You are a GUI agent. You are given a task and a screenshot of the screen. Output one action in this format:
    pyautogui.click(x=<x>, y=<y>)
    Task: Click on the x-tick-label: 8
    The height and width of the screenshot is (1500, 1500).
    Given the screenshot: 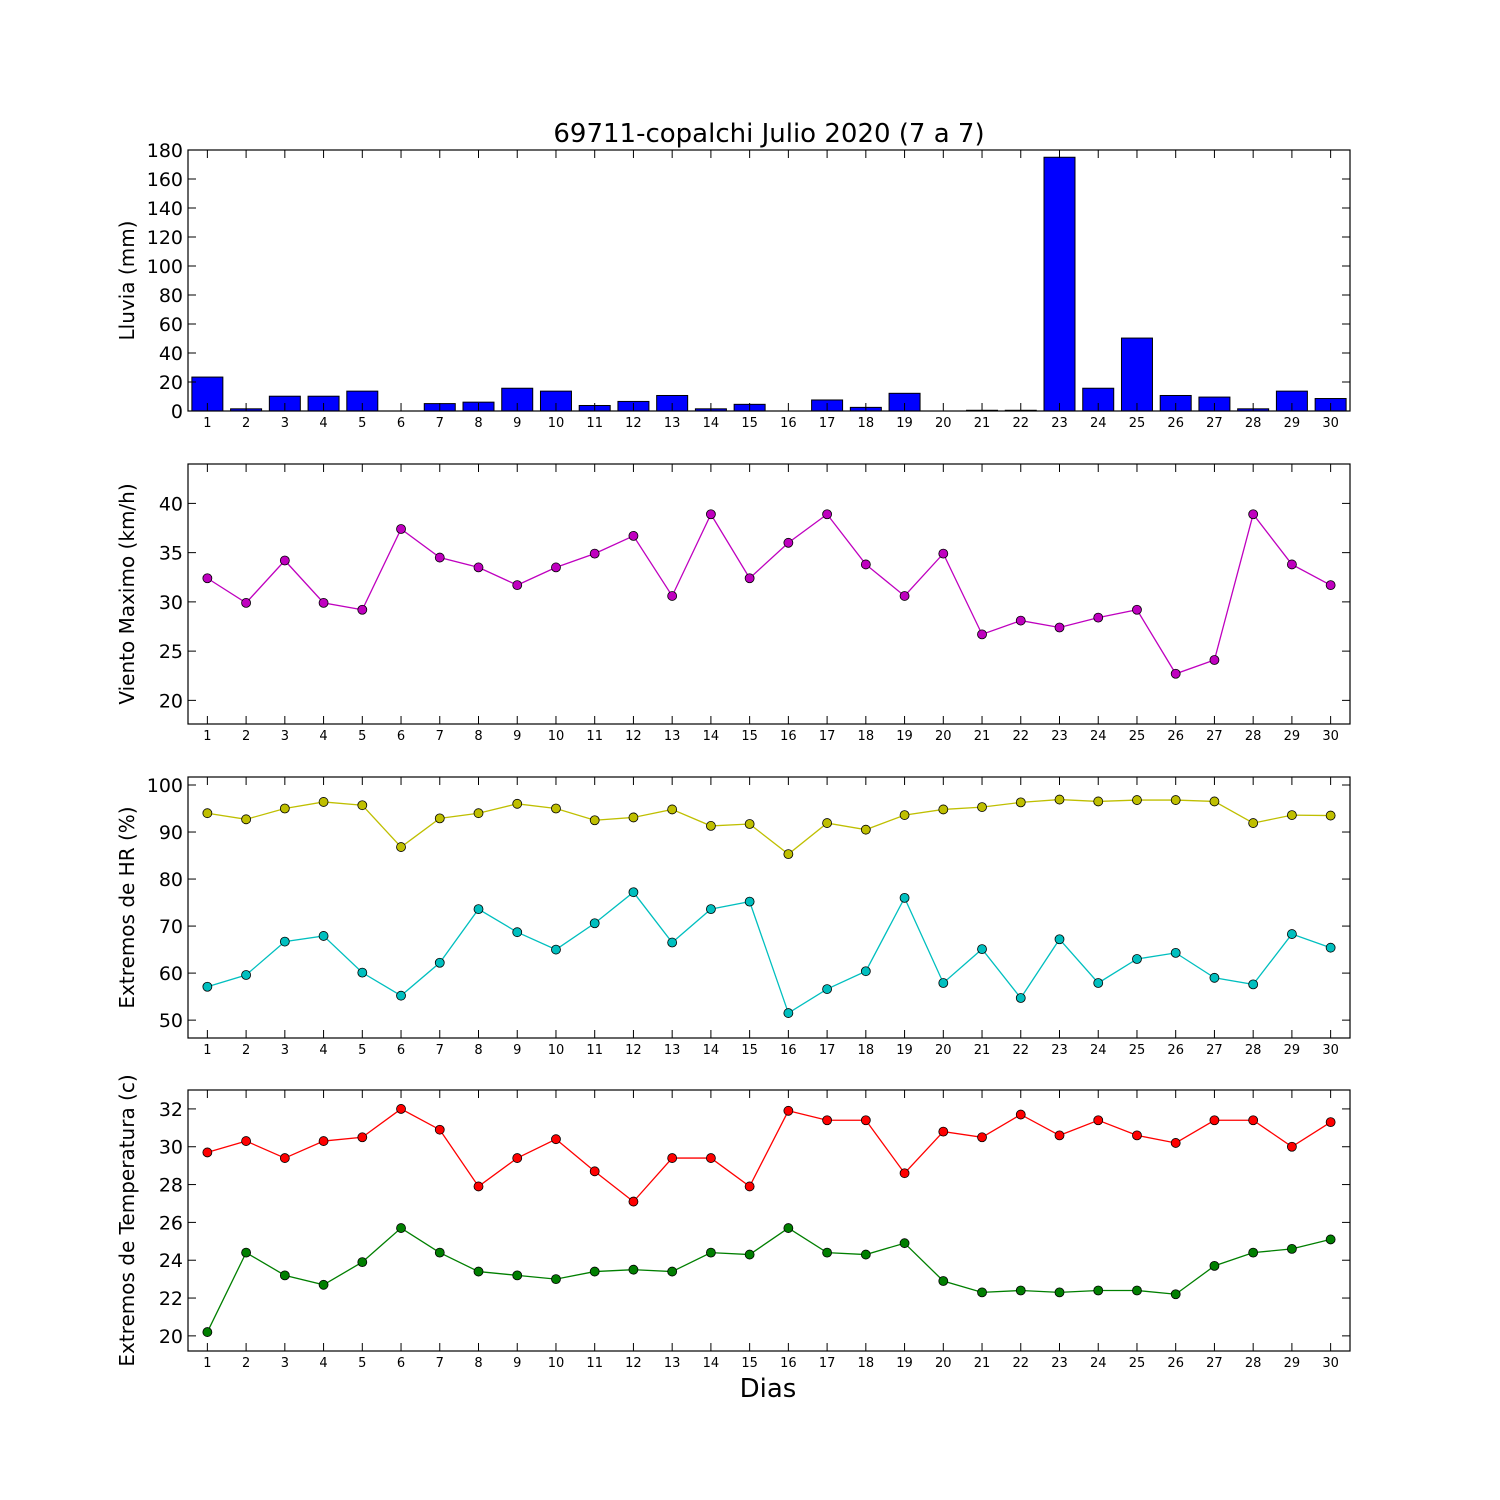 What is the action you would take?
    pyautogui.click(x=478, y=1363)
    